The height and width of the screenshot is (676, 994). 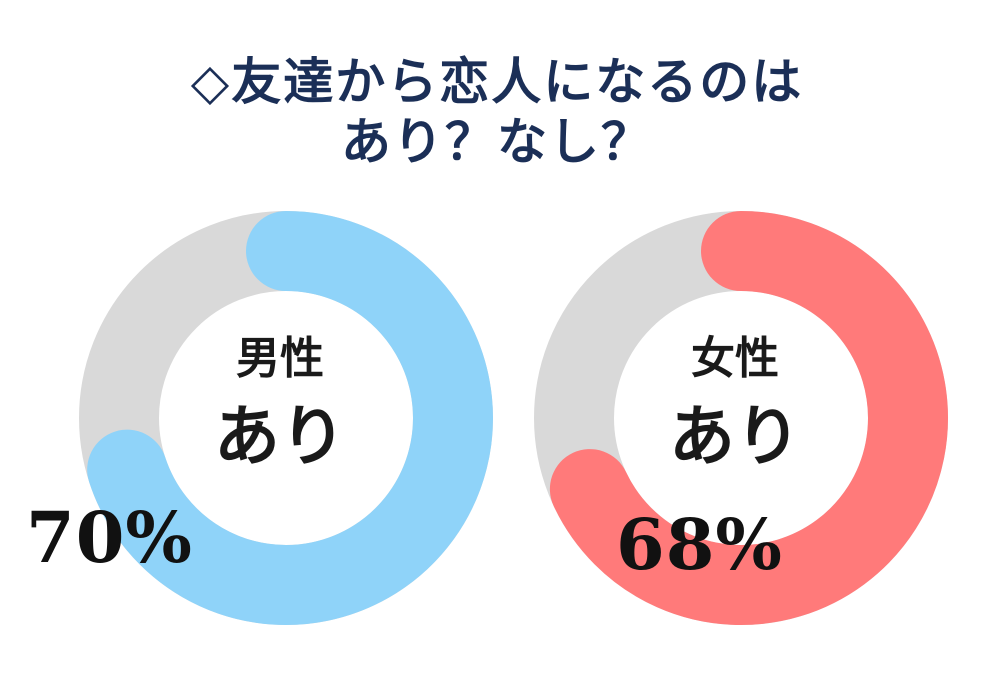 What do you see at coordinates (109, 537) in the screenshot?
I see `percentage-label-male: 70%` at bounding box center [109, 537].